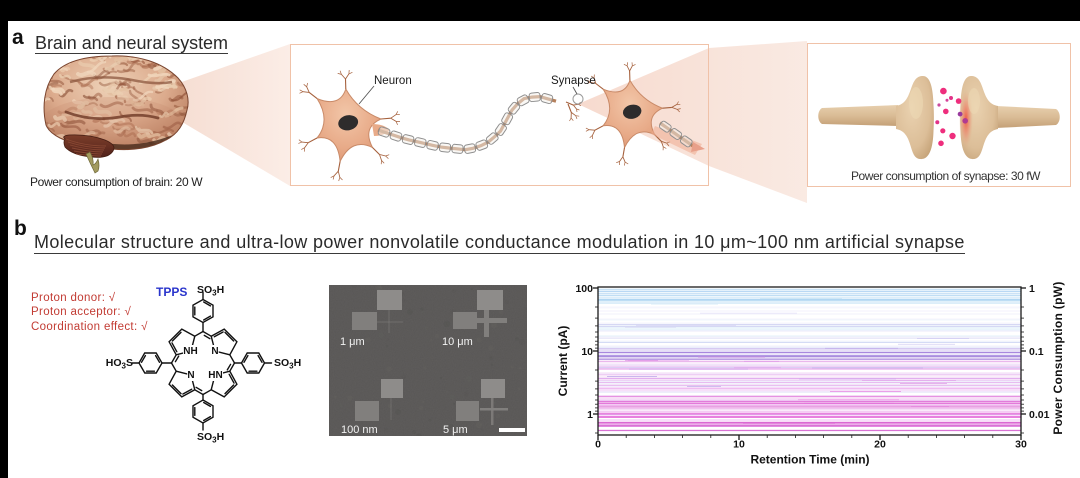 This screenshot has width=1080, height=478. I want to click on svg-text: NH, so click(190, 351).